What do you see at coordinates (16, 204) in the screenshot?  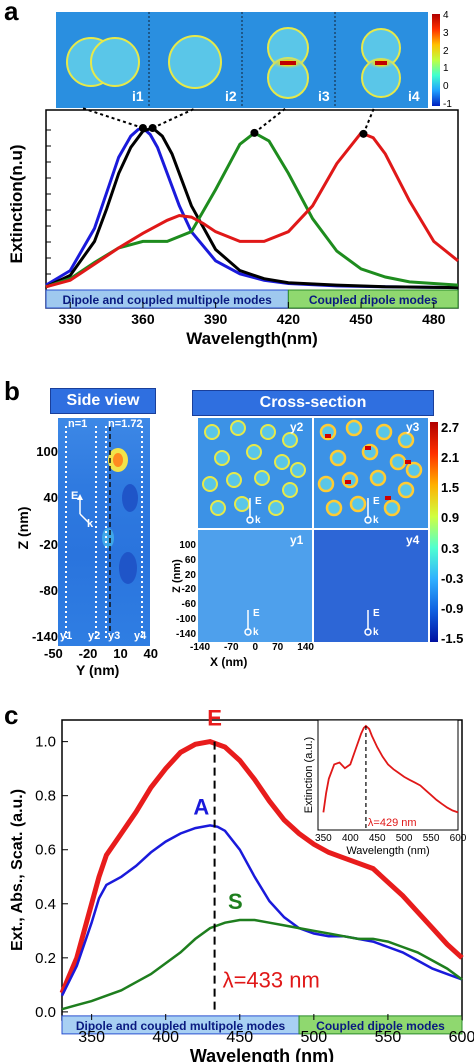 I see `chart-a-ylabel: Extinction(n.u)` at bounding box center [16, 204].